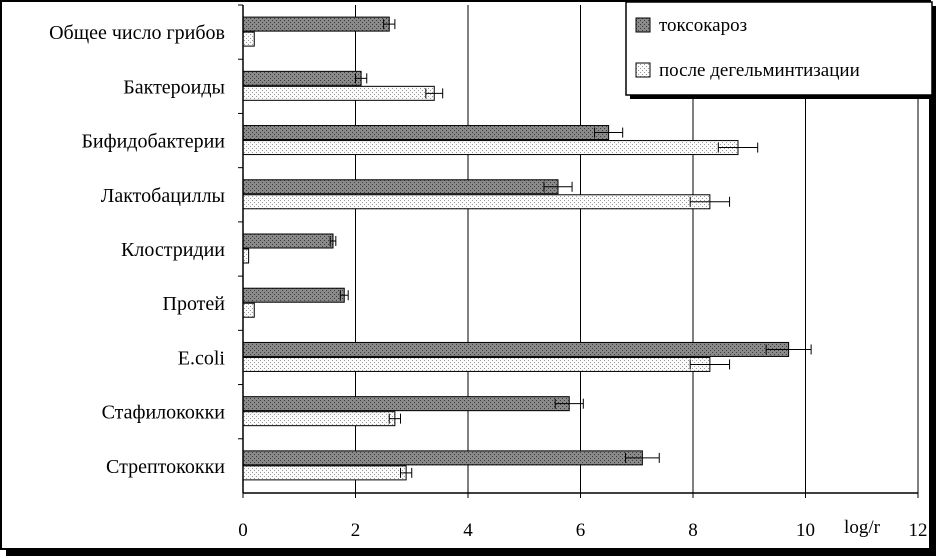 This screenshot has width=938, height=558. I want to click on legend-swatch-after-deworming, so click(643, 70).